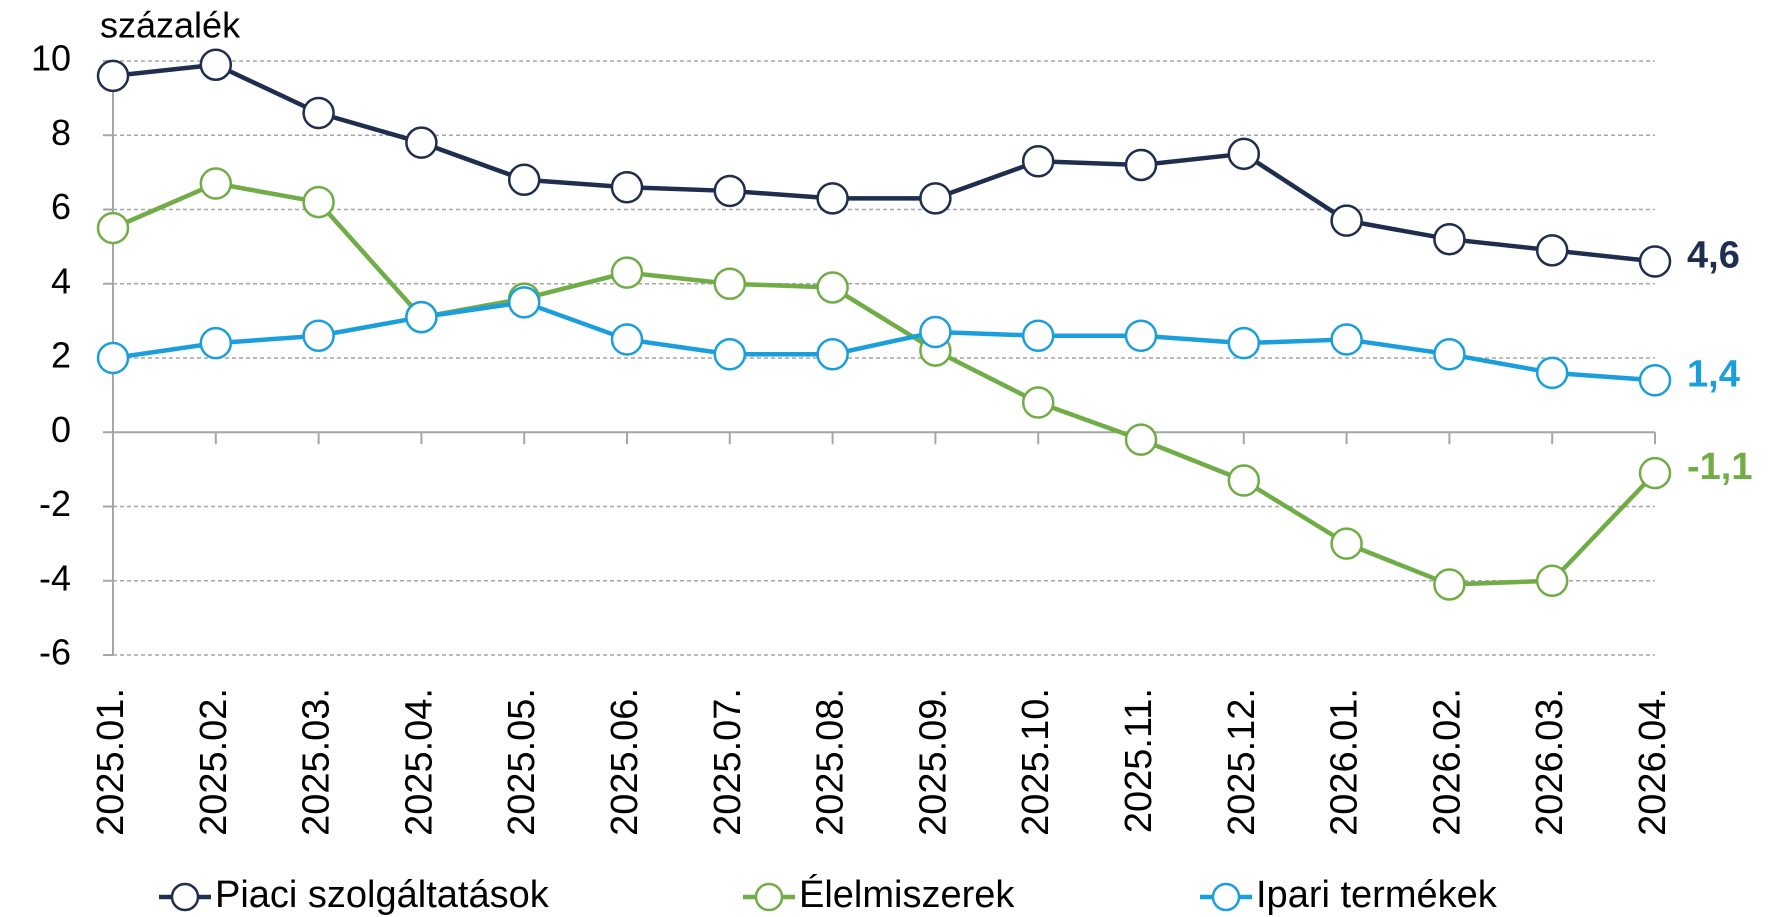  Describe the element at coordinates (214, 762) in the screenshot. I see `x-tick-label: 2025.02.` at that location.